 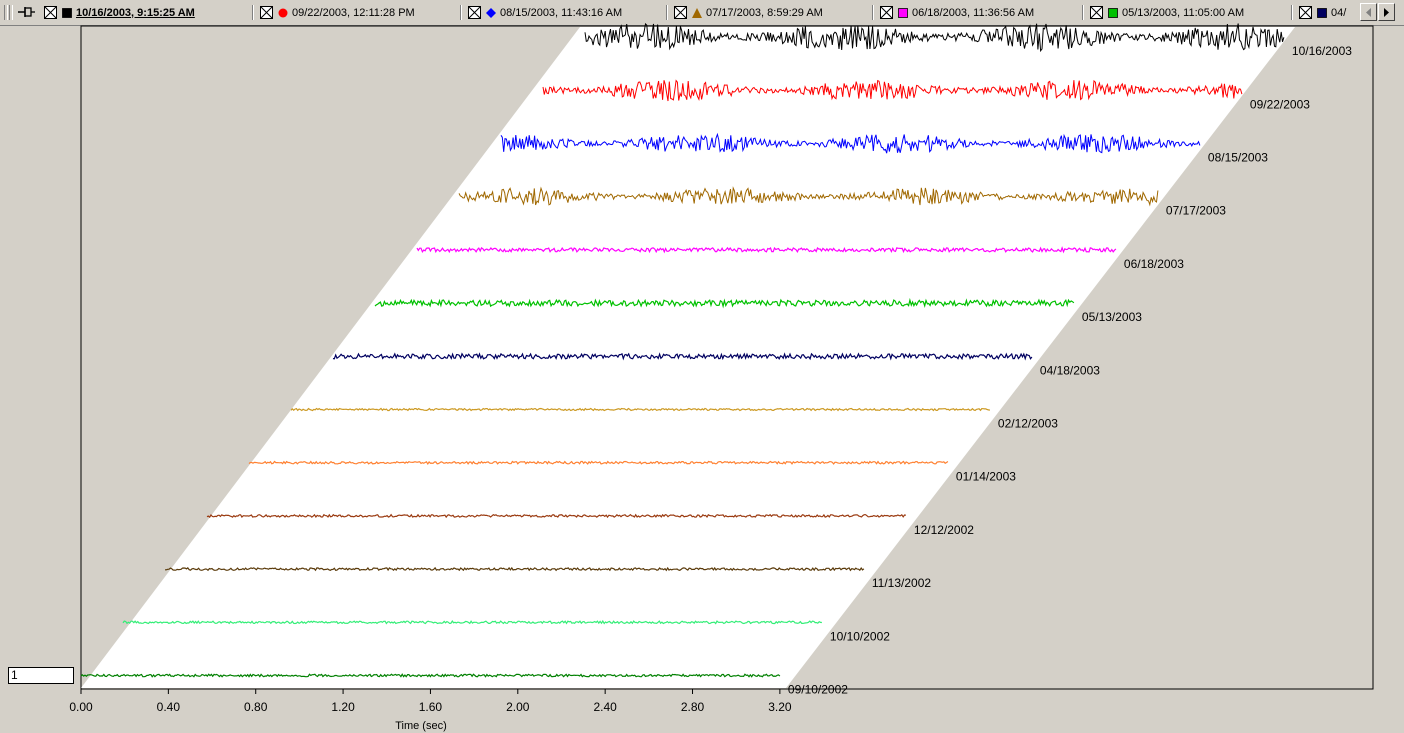 What do you see at coordinates (169, 707) in the screenshot?
I see `x-tick-label: 0.40` at bounding box center [169, 707].